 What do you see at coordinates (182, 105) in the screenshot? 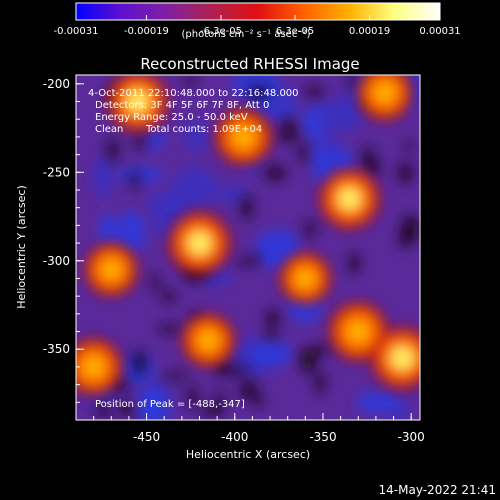
I see `annotation-detectors: Detectors: 3F 4F 5F 6F 7F 8F, Att 0` at bounding box center [182, 105].